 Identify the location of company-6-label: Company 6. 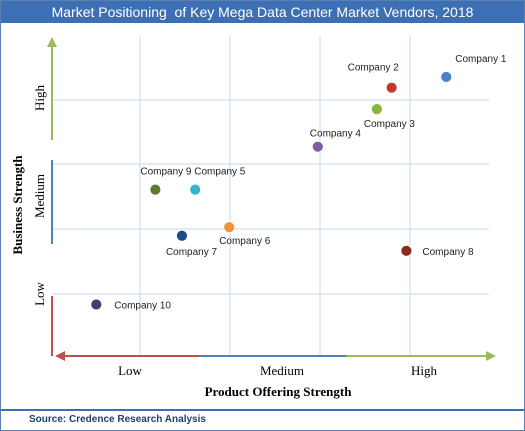
(245, 241).